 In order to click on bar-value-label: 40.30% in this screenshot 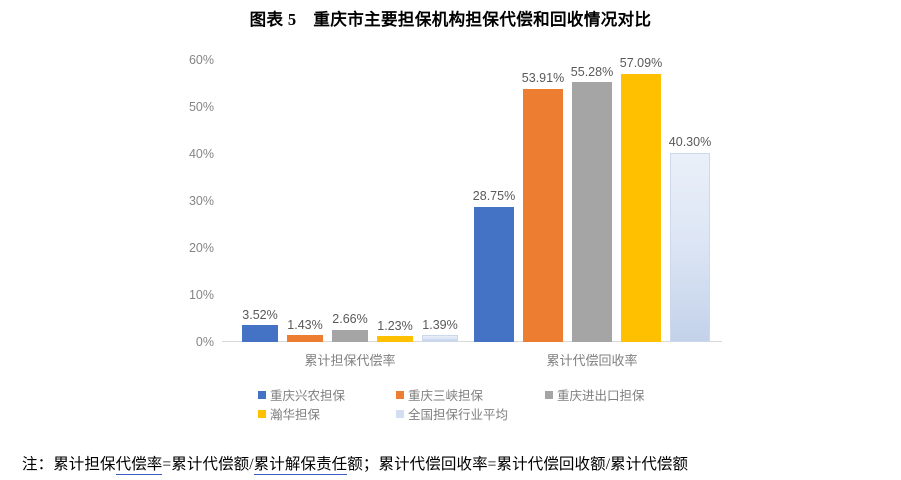, I will do `click(690, 142)`.